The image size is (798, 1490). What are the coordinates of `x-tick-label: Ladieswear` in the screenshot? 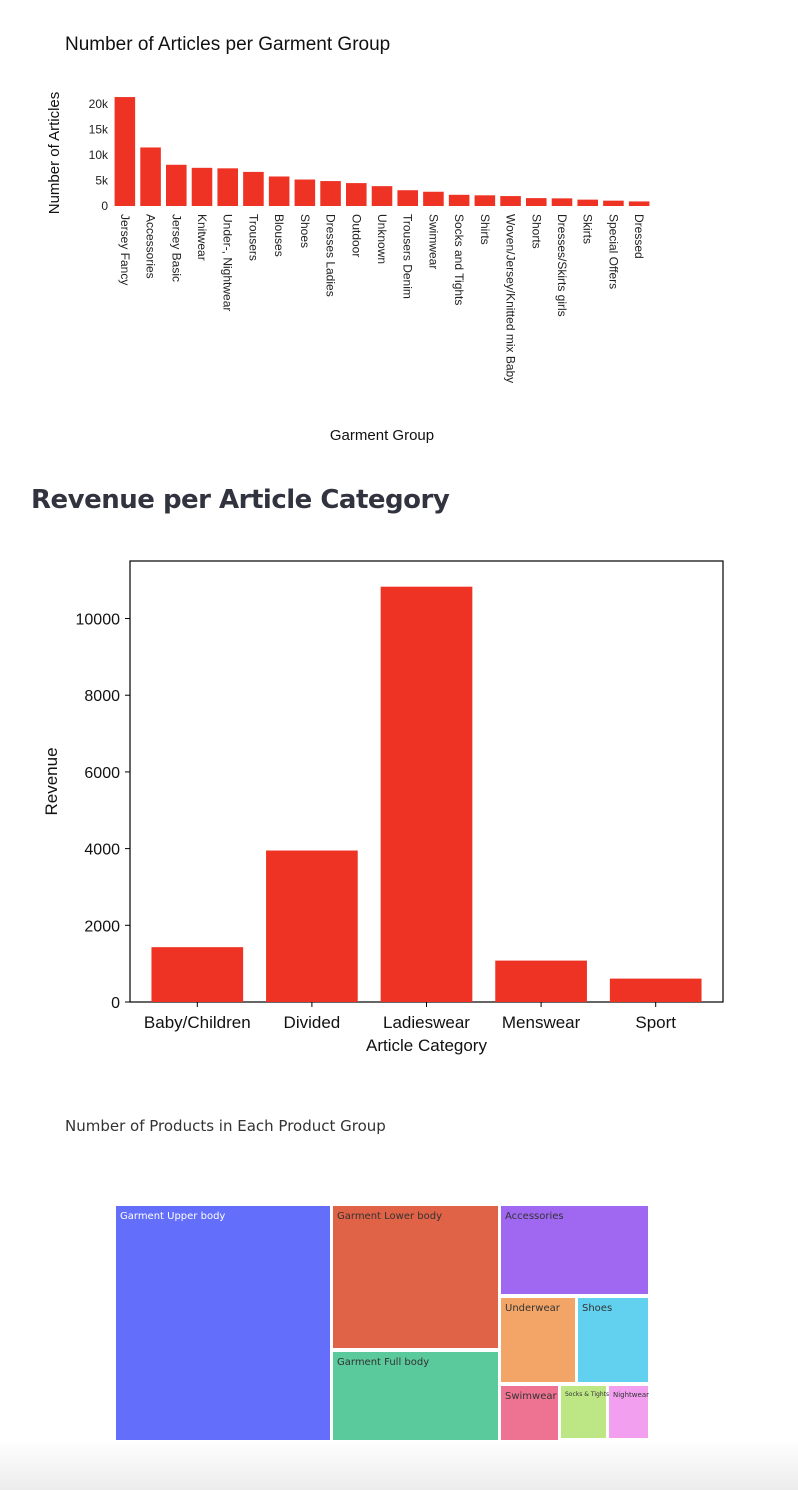 It's located at (426, 1022).